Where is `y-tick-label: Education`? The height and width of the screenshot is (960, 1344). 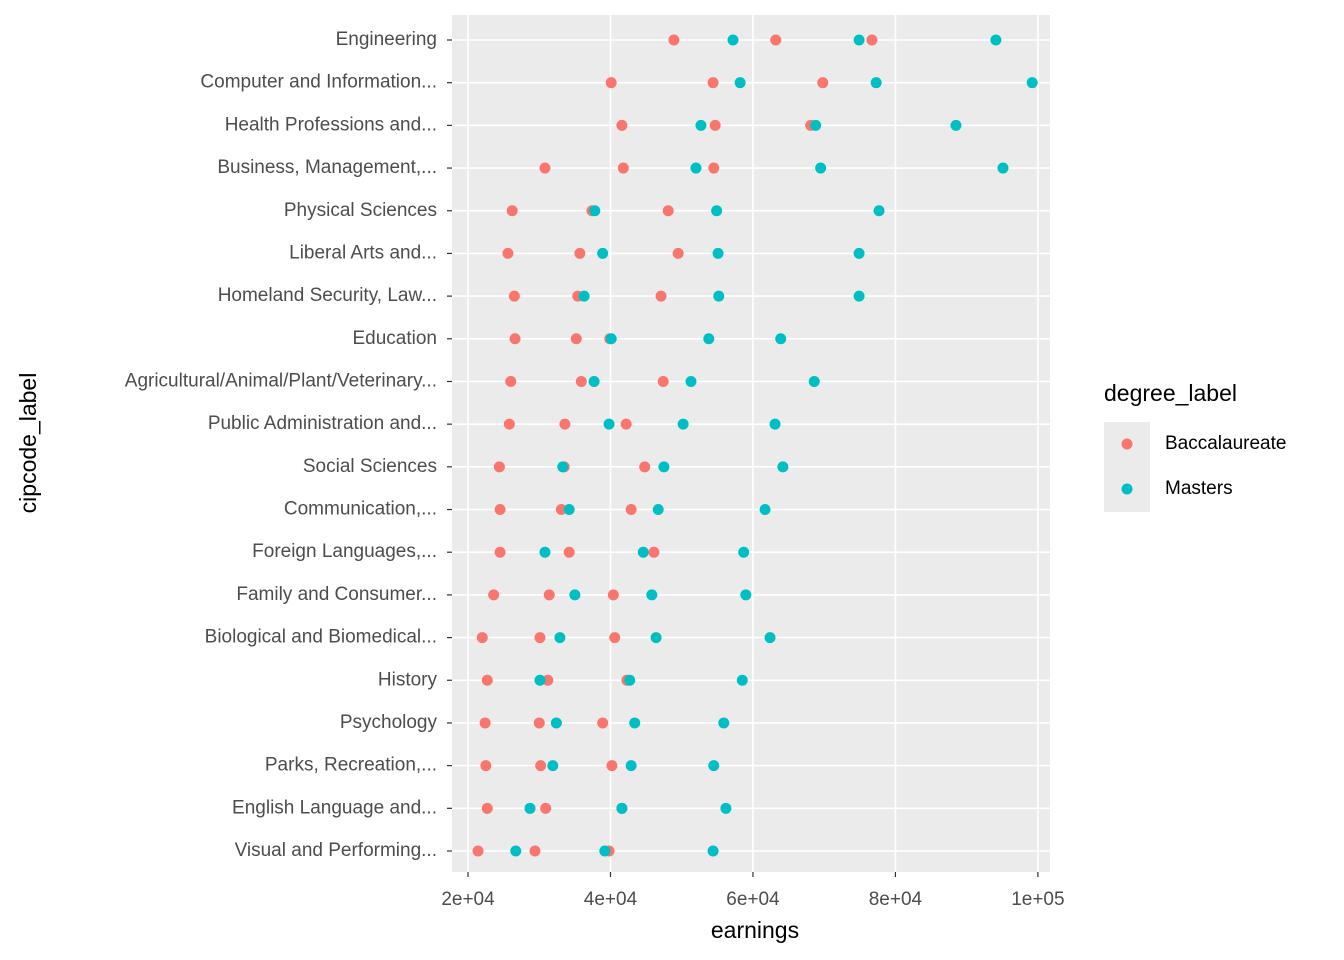
y-tick-label: Education is located at coordinates (394, 338).